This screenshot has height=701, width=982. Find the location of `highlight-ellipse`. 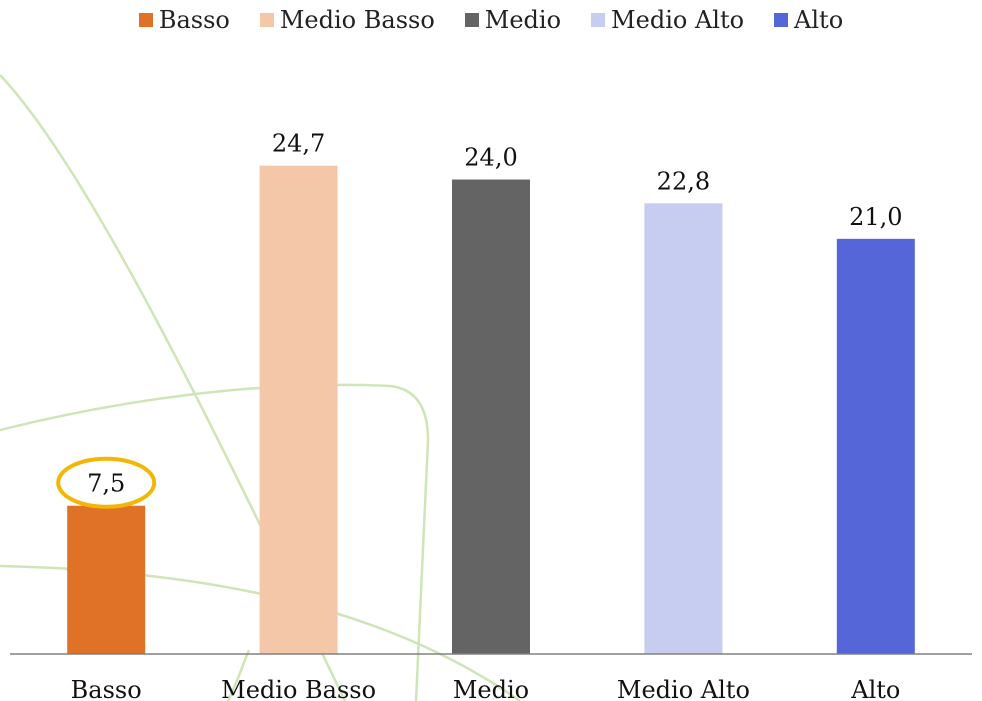

highlight-ellipse is located at coordinates (106, 482).